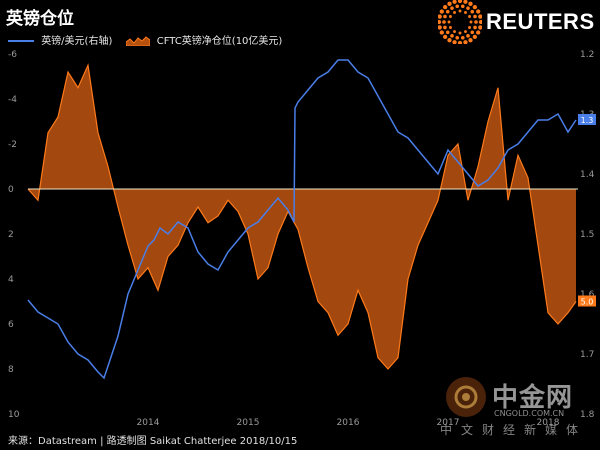  I want to click on gbpusd-end-label-box, so click(587, 119).